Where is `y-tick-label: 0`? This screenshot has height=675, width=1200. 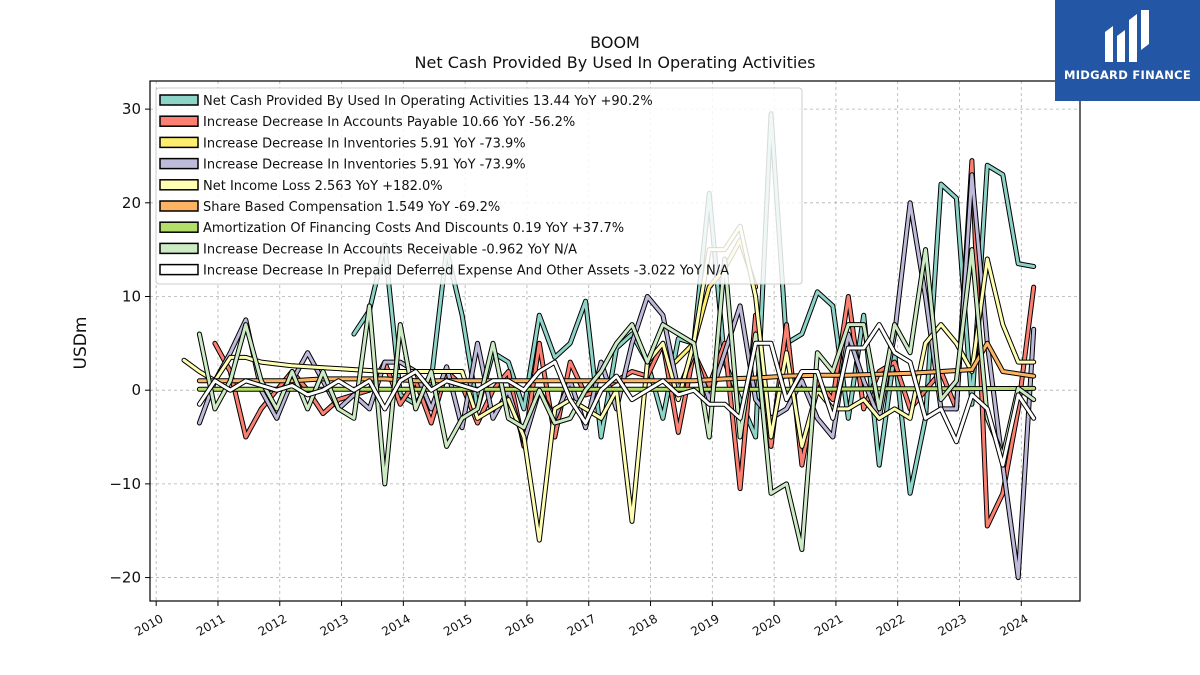
y-tick-label: 0 is located at coordinates (136, 390).